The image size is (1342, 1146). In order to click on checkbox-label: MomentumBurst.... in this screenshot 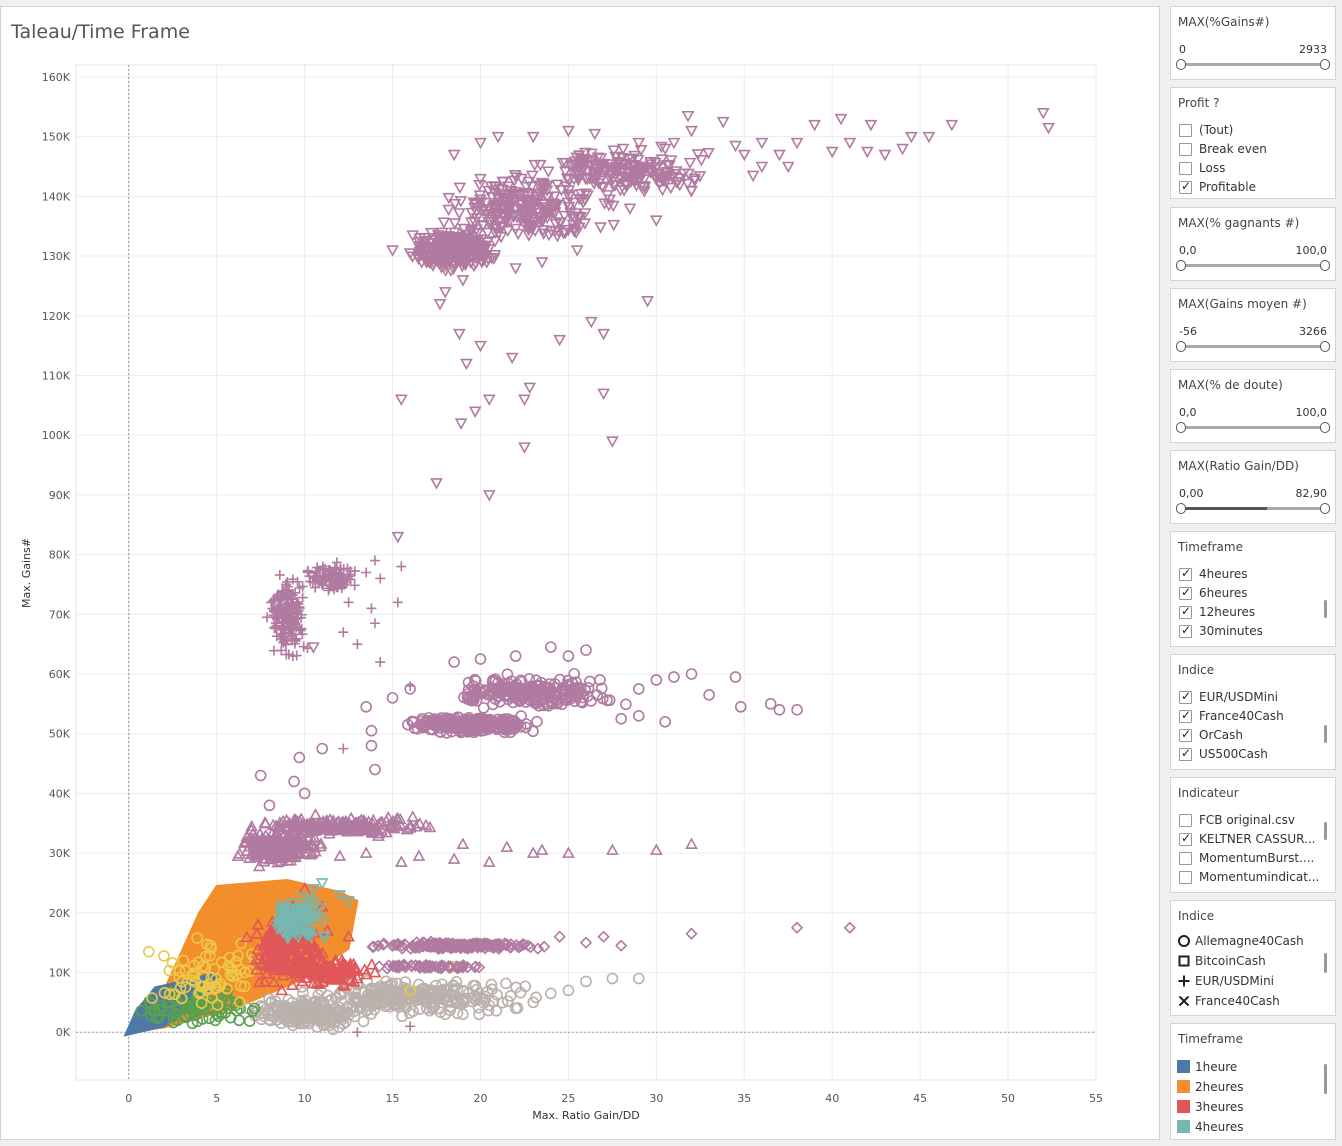, I will do `click(1257, 858)`.